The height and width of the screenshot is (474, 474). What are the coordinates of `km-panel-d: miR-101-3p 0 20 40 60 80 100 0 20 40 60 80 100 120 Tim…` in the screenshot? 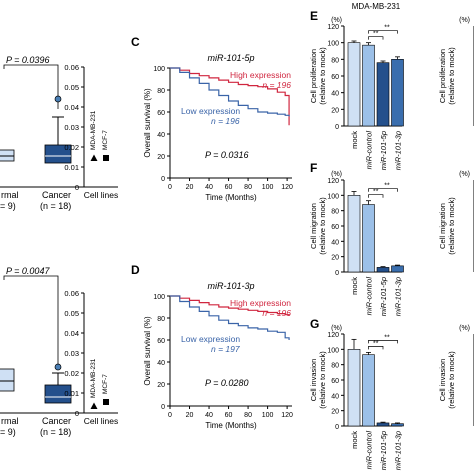 It's located at (218, 355).